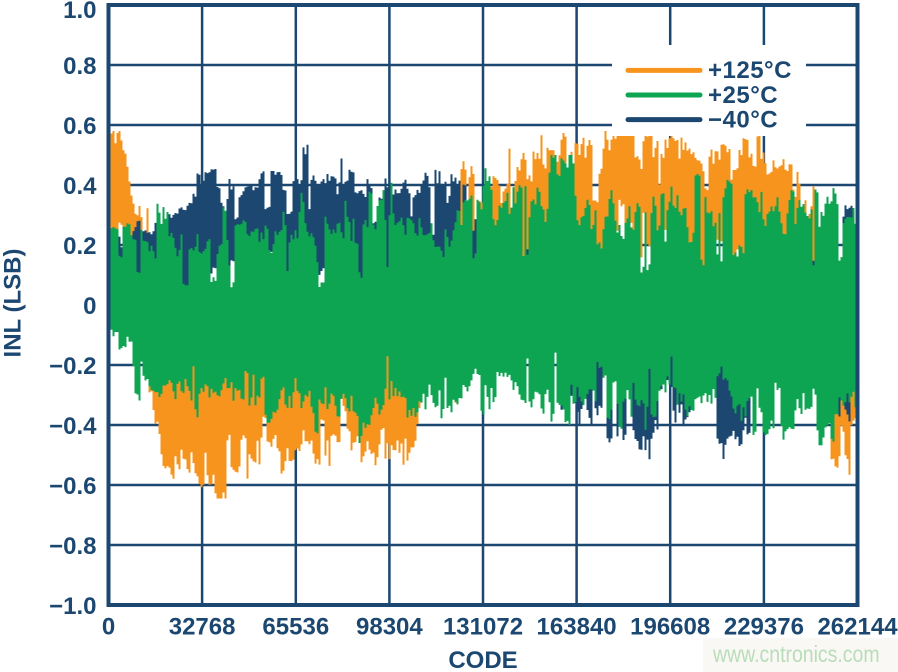  What do you see at coordinates (389, 627) in the screenshot?
I see `svg-text: 98304` at bounding box center [389, 627].